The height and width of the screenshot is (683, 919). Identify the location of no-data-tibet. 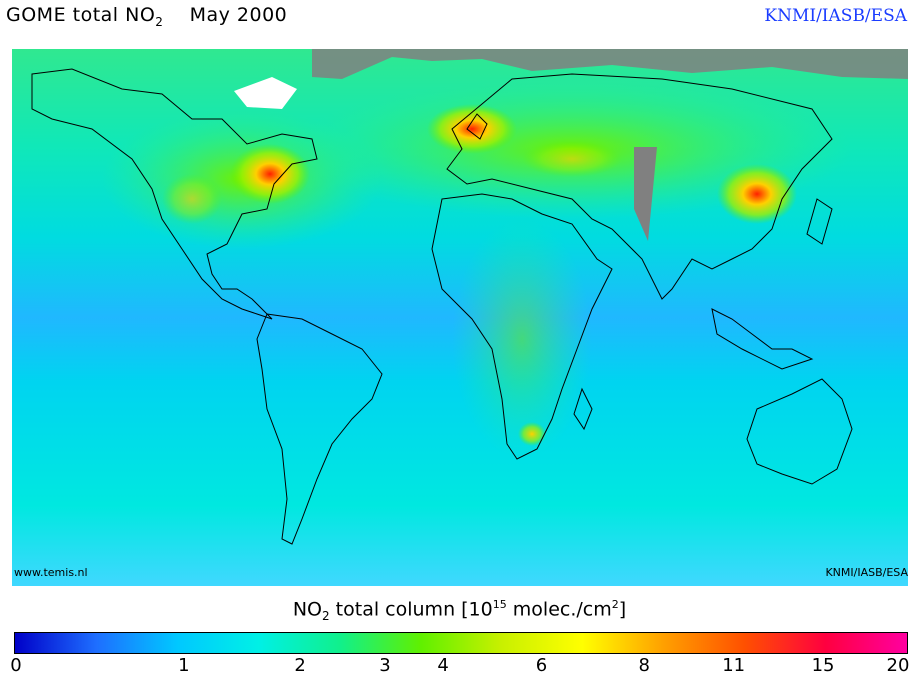
(645, 194).